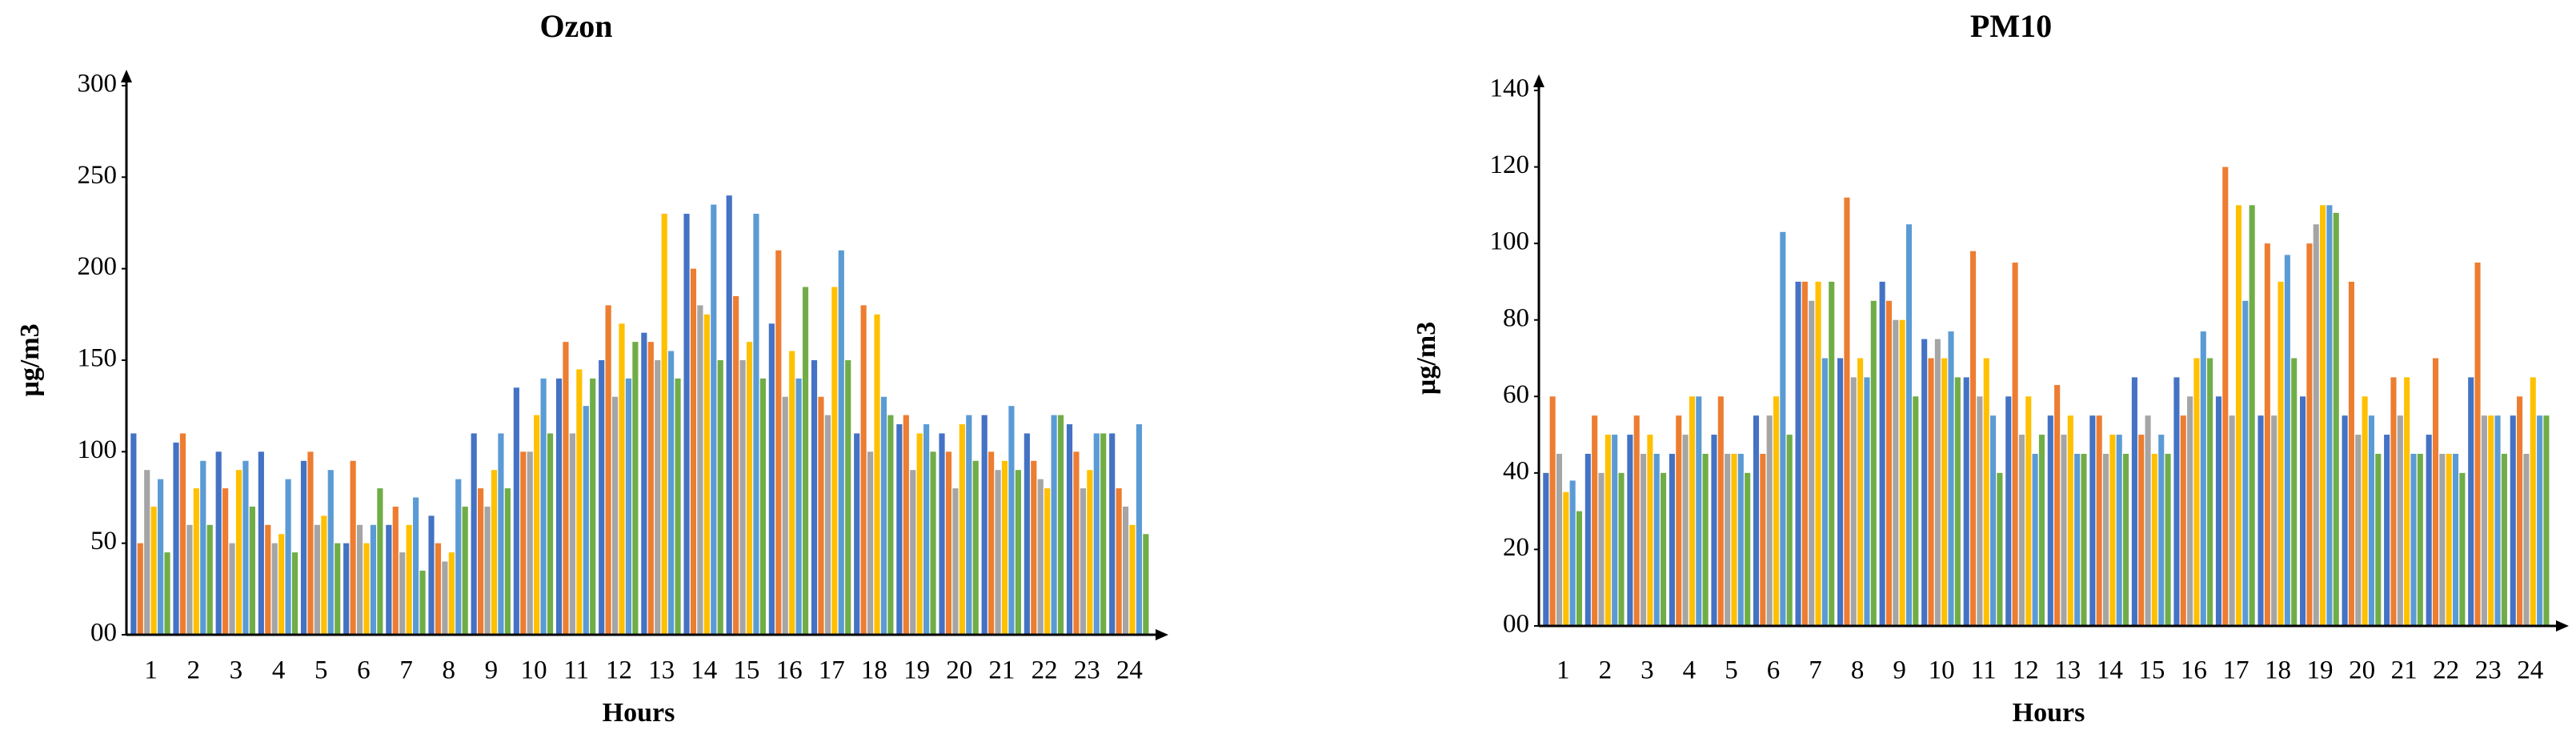 The height and width of the screenshot is (750, 2576). I want to click on y-axis-label: µg/m3, so click(1426, 359).